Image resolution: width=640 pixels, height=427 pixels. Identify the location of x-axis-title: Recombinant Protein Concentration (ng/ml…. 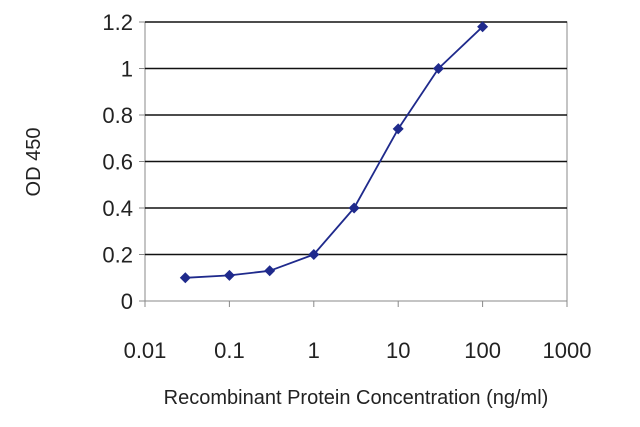
(356, 398).